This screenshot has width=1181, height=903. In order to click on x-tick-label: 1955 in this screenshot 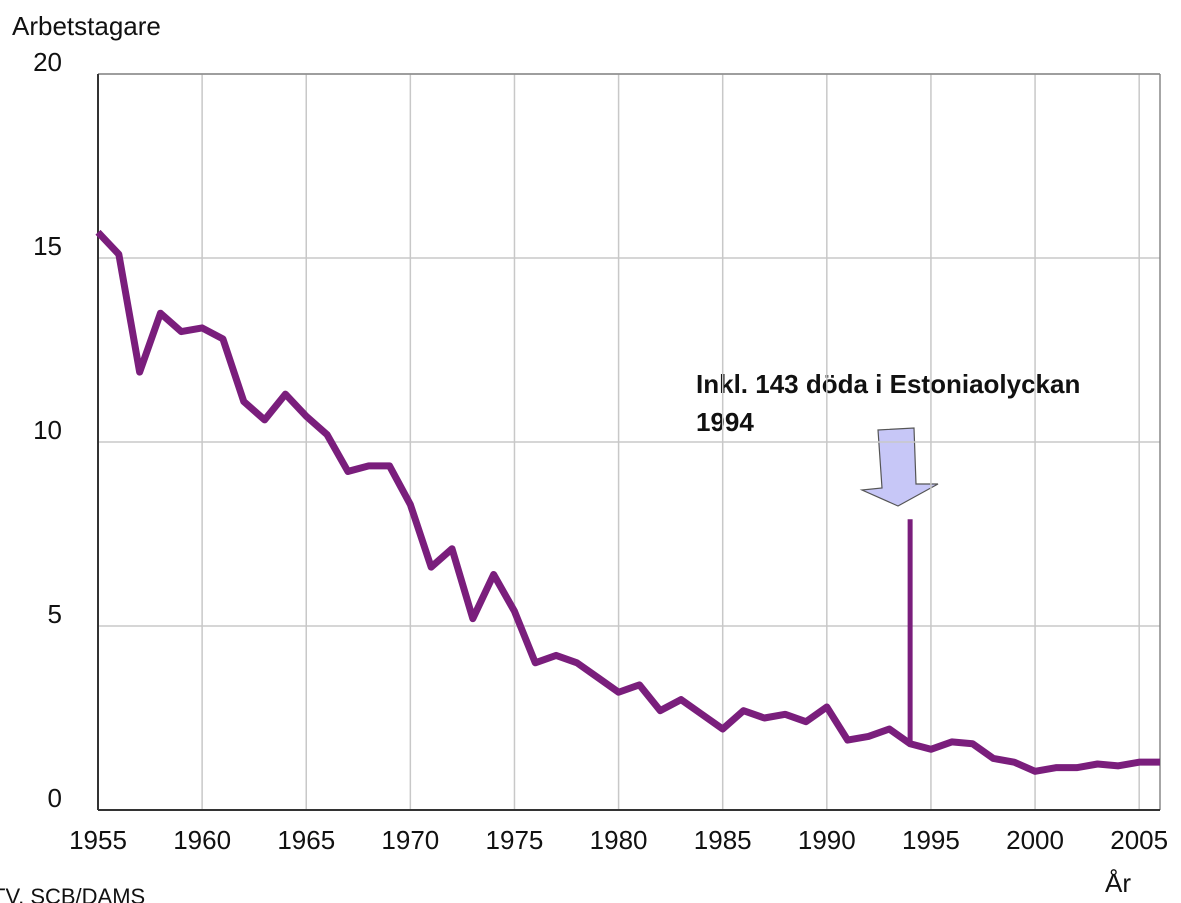, I will do `click(98, 840)`.